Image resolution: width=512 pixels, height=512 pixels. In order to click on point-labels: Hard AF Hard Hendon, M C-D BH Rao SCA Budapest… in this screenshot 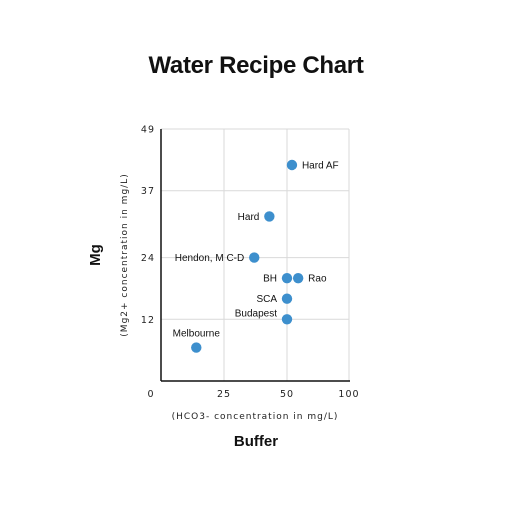, I will do `click(256, 250)`.